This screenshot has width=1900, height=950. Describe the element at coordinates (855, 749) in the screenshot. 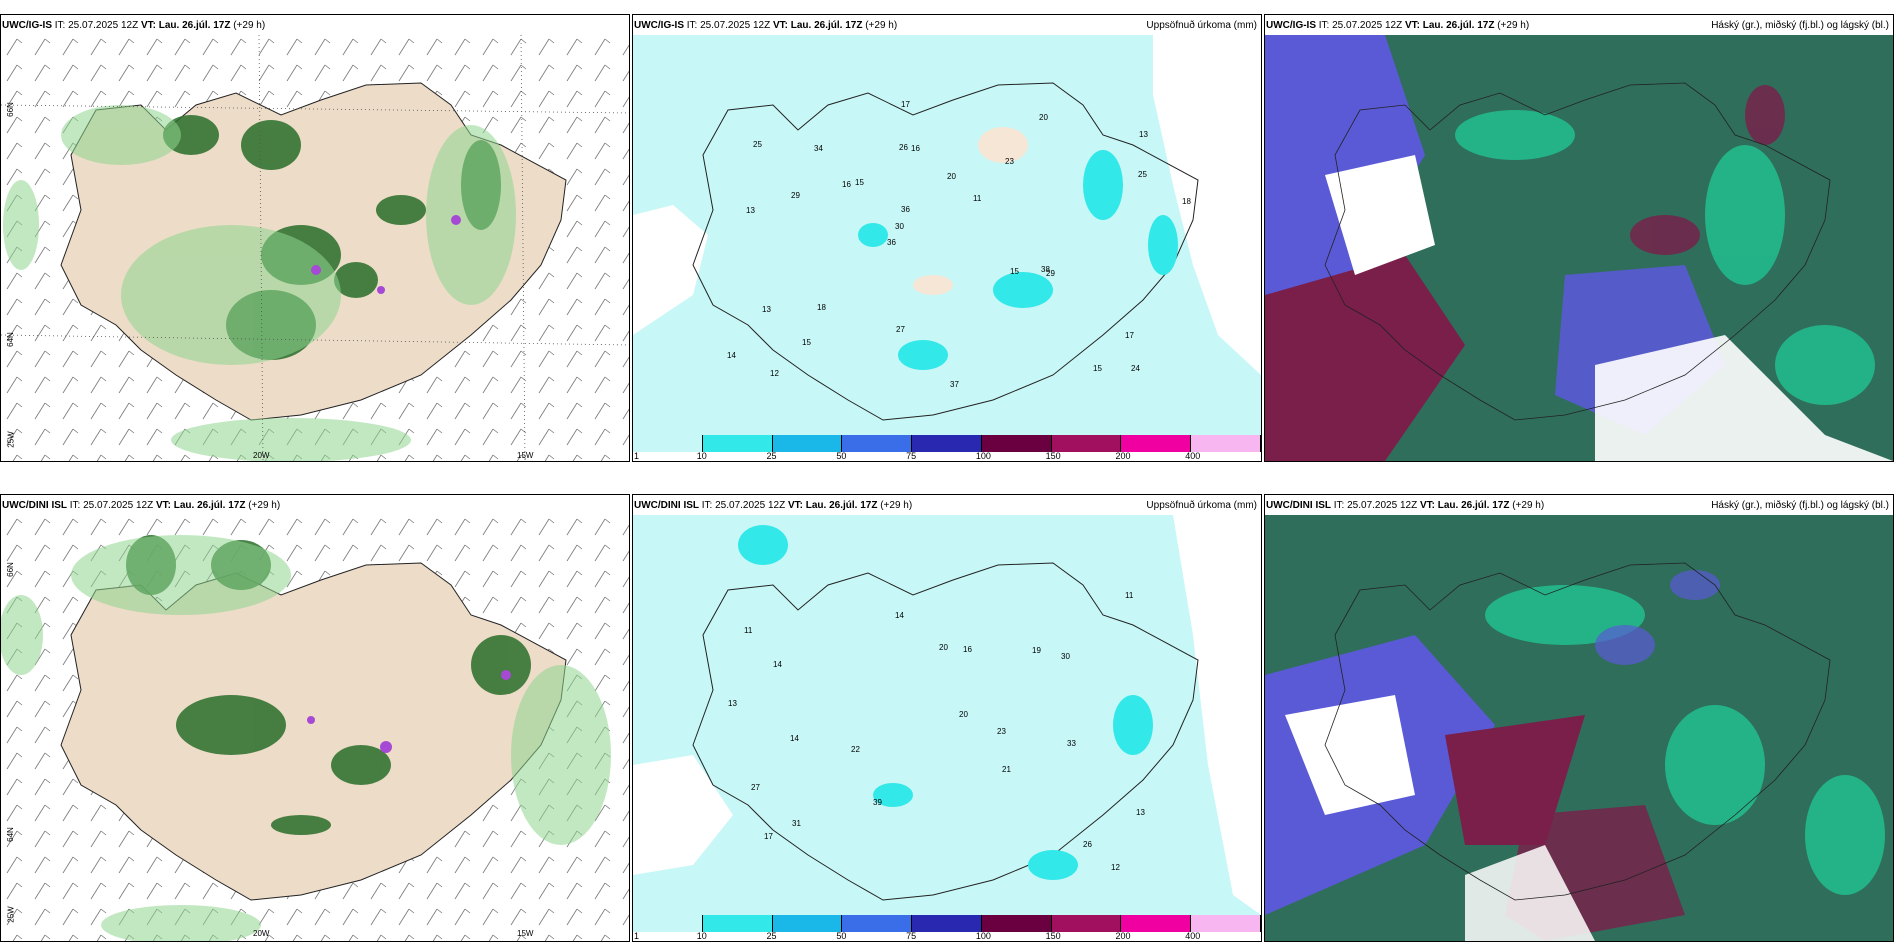

I see `precip-value: 22` at that location.